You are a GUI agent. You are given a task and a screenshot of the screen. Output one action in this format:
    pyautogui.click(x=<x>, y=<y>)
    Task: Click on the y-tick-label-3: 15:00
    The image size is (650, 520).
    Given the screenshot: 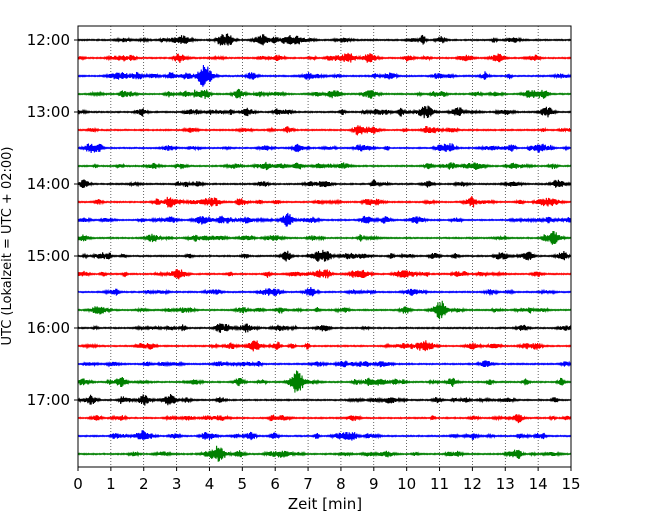 What is the action you would take?
    pyautogui.click(x=48, y=256)
    